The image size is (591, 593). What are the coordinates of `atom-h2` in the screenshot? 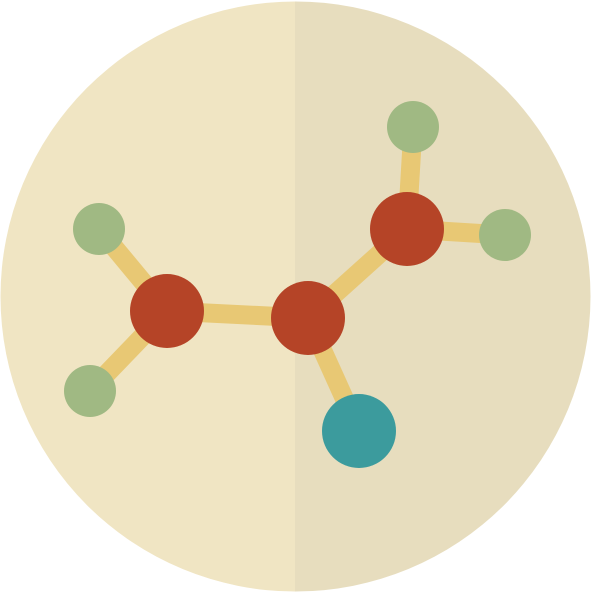 It's located at (90, 391).